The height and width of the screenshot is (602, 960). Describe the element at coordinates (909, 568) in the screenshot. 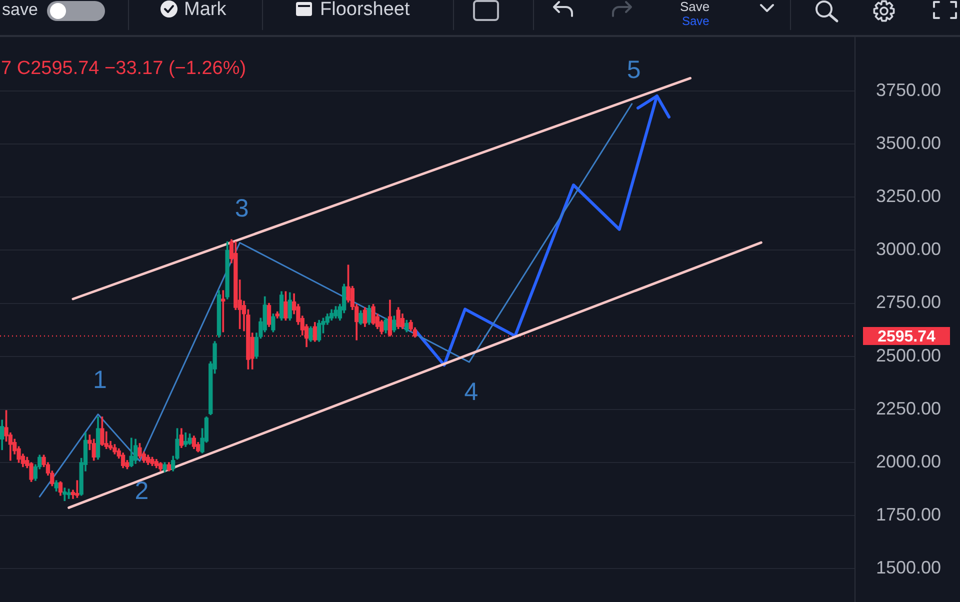

I see `y-tick-label: 1500.00` at that location.